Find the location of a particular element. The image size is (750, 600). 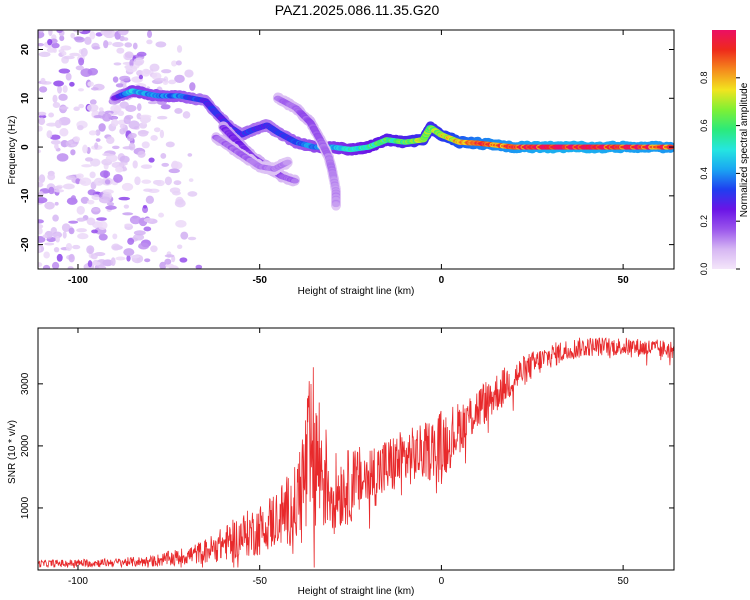

spectrogram-y-tick-label: 10 is located at coordinates (25, 98).